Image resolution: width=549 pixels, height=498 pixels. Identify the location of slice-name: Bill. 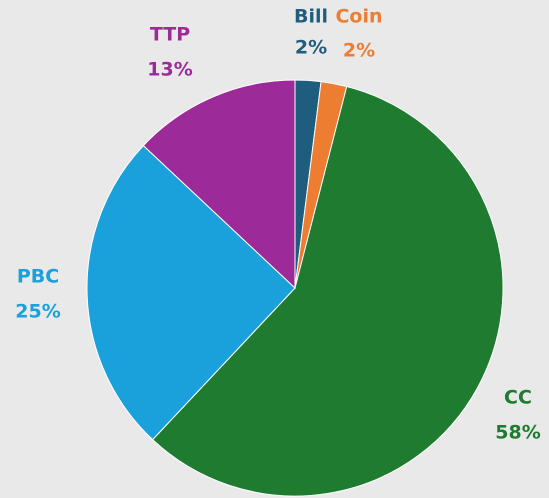
(311, 17).